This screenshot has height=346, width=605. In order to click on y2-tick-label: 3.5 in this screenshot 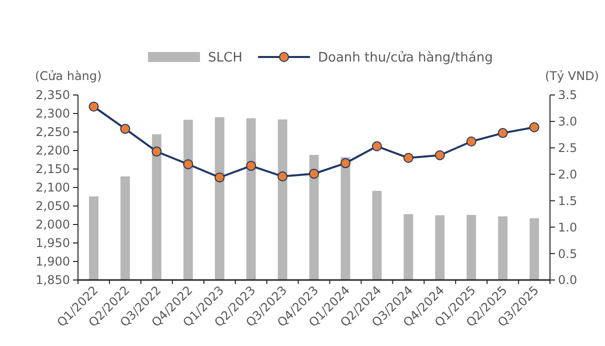, I will do `click(568, 95)`.